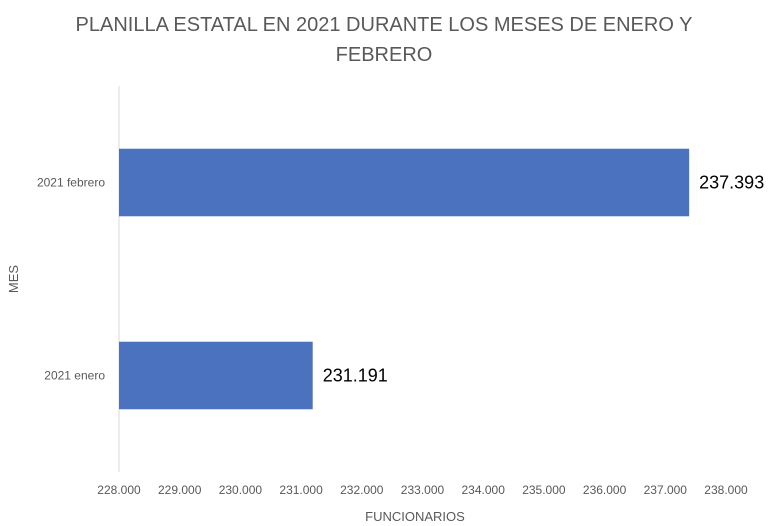 The height and width of the screenshot is (526, 768). I want to click on x-tick-label: 236.000, so click(605, 490).